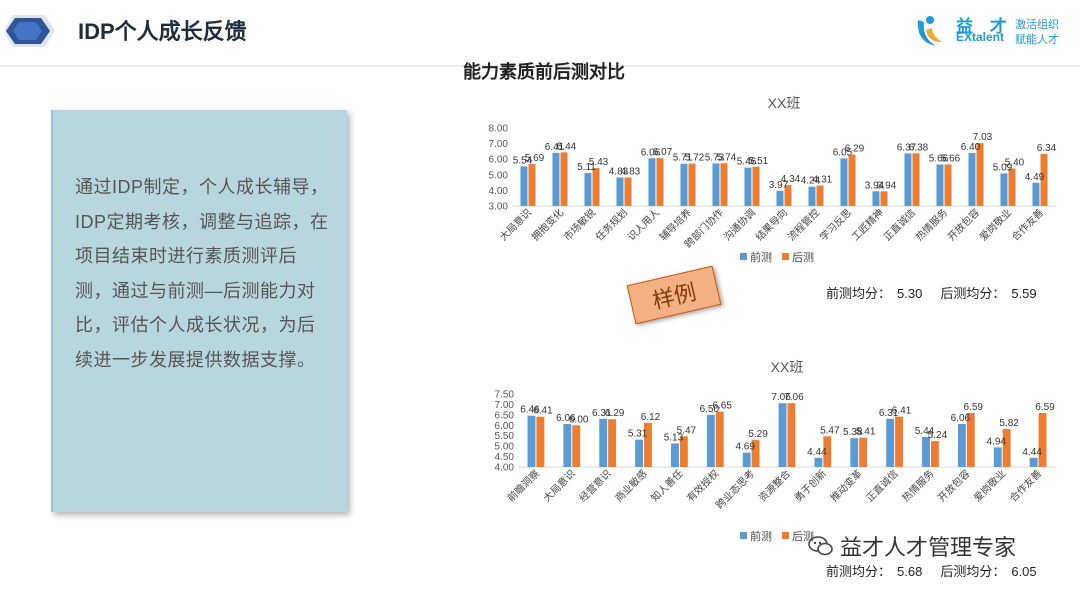  I want to click on chart2-category-label: 跨业态思考, so click(735, 489).